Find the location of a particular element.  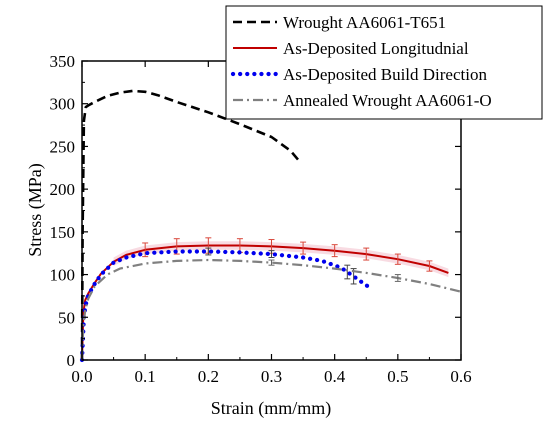

y-tick-label: 350 is located at coordinates (63, 61).